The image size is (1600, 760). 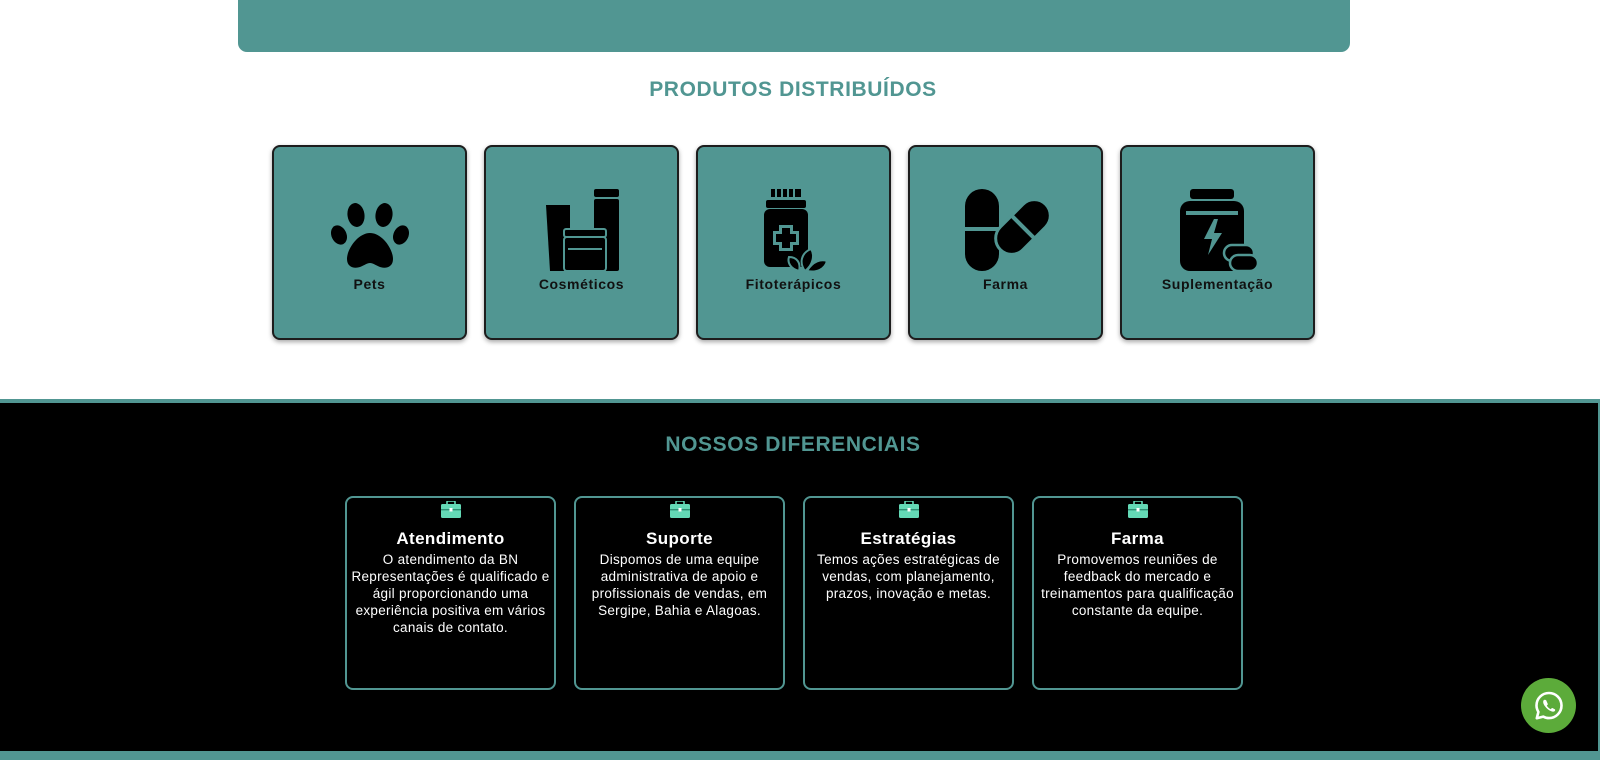 I want to click on whatsapp-button, so click(x=1548, y=705).